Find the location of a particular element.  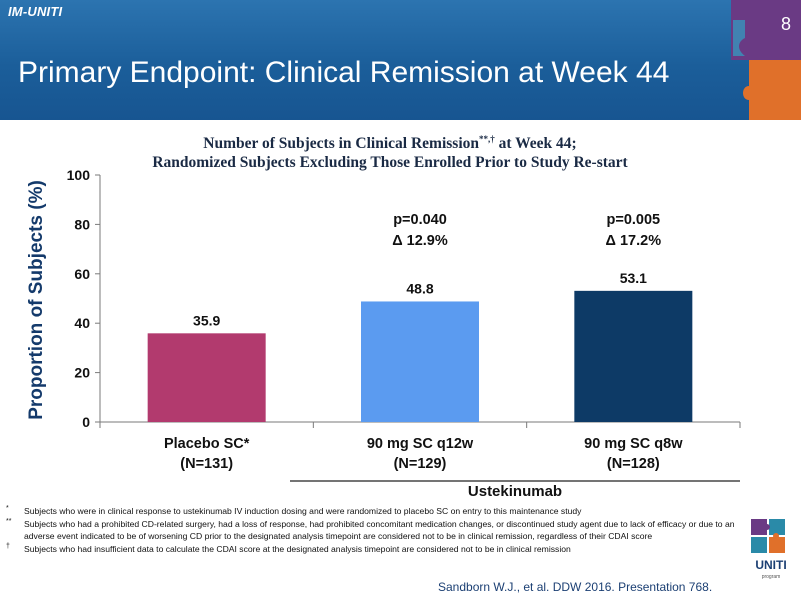

y-tick-label: 80 is located at coordinates (82, 224).